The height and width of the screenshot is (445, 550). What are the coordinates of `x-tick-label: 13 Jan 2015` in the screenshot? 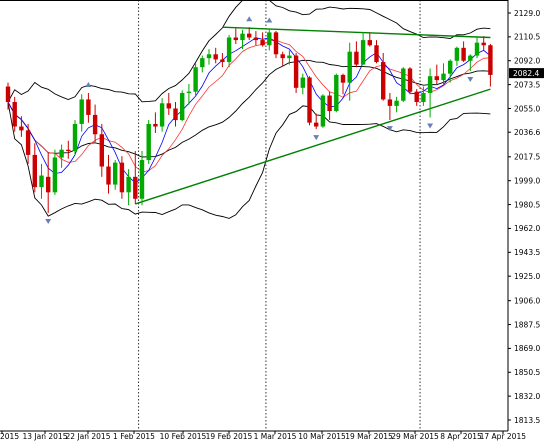 It's located at (45, 436).